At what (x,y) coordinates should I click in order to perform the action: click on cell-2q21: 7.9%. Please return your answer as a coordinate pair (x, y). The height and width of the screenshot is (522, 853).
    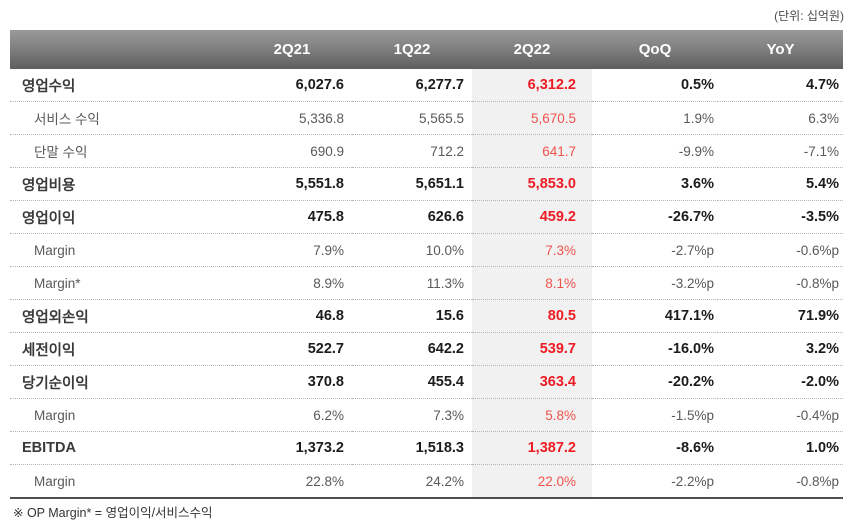
    Looking at the image, I should click on (328, 250).